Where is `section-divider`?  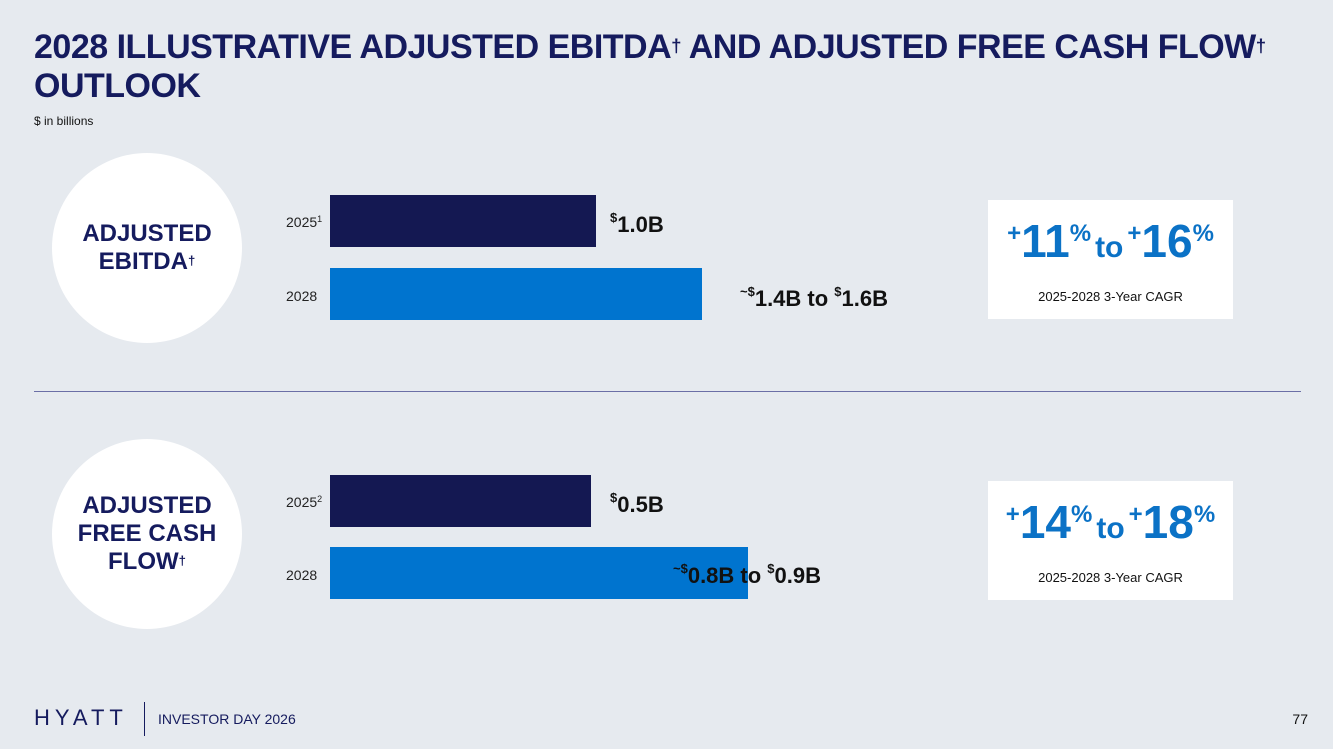
section-divider is located at coordinates (667, 391).